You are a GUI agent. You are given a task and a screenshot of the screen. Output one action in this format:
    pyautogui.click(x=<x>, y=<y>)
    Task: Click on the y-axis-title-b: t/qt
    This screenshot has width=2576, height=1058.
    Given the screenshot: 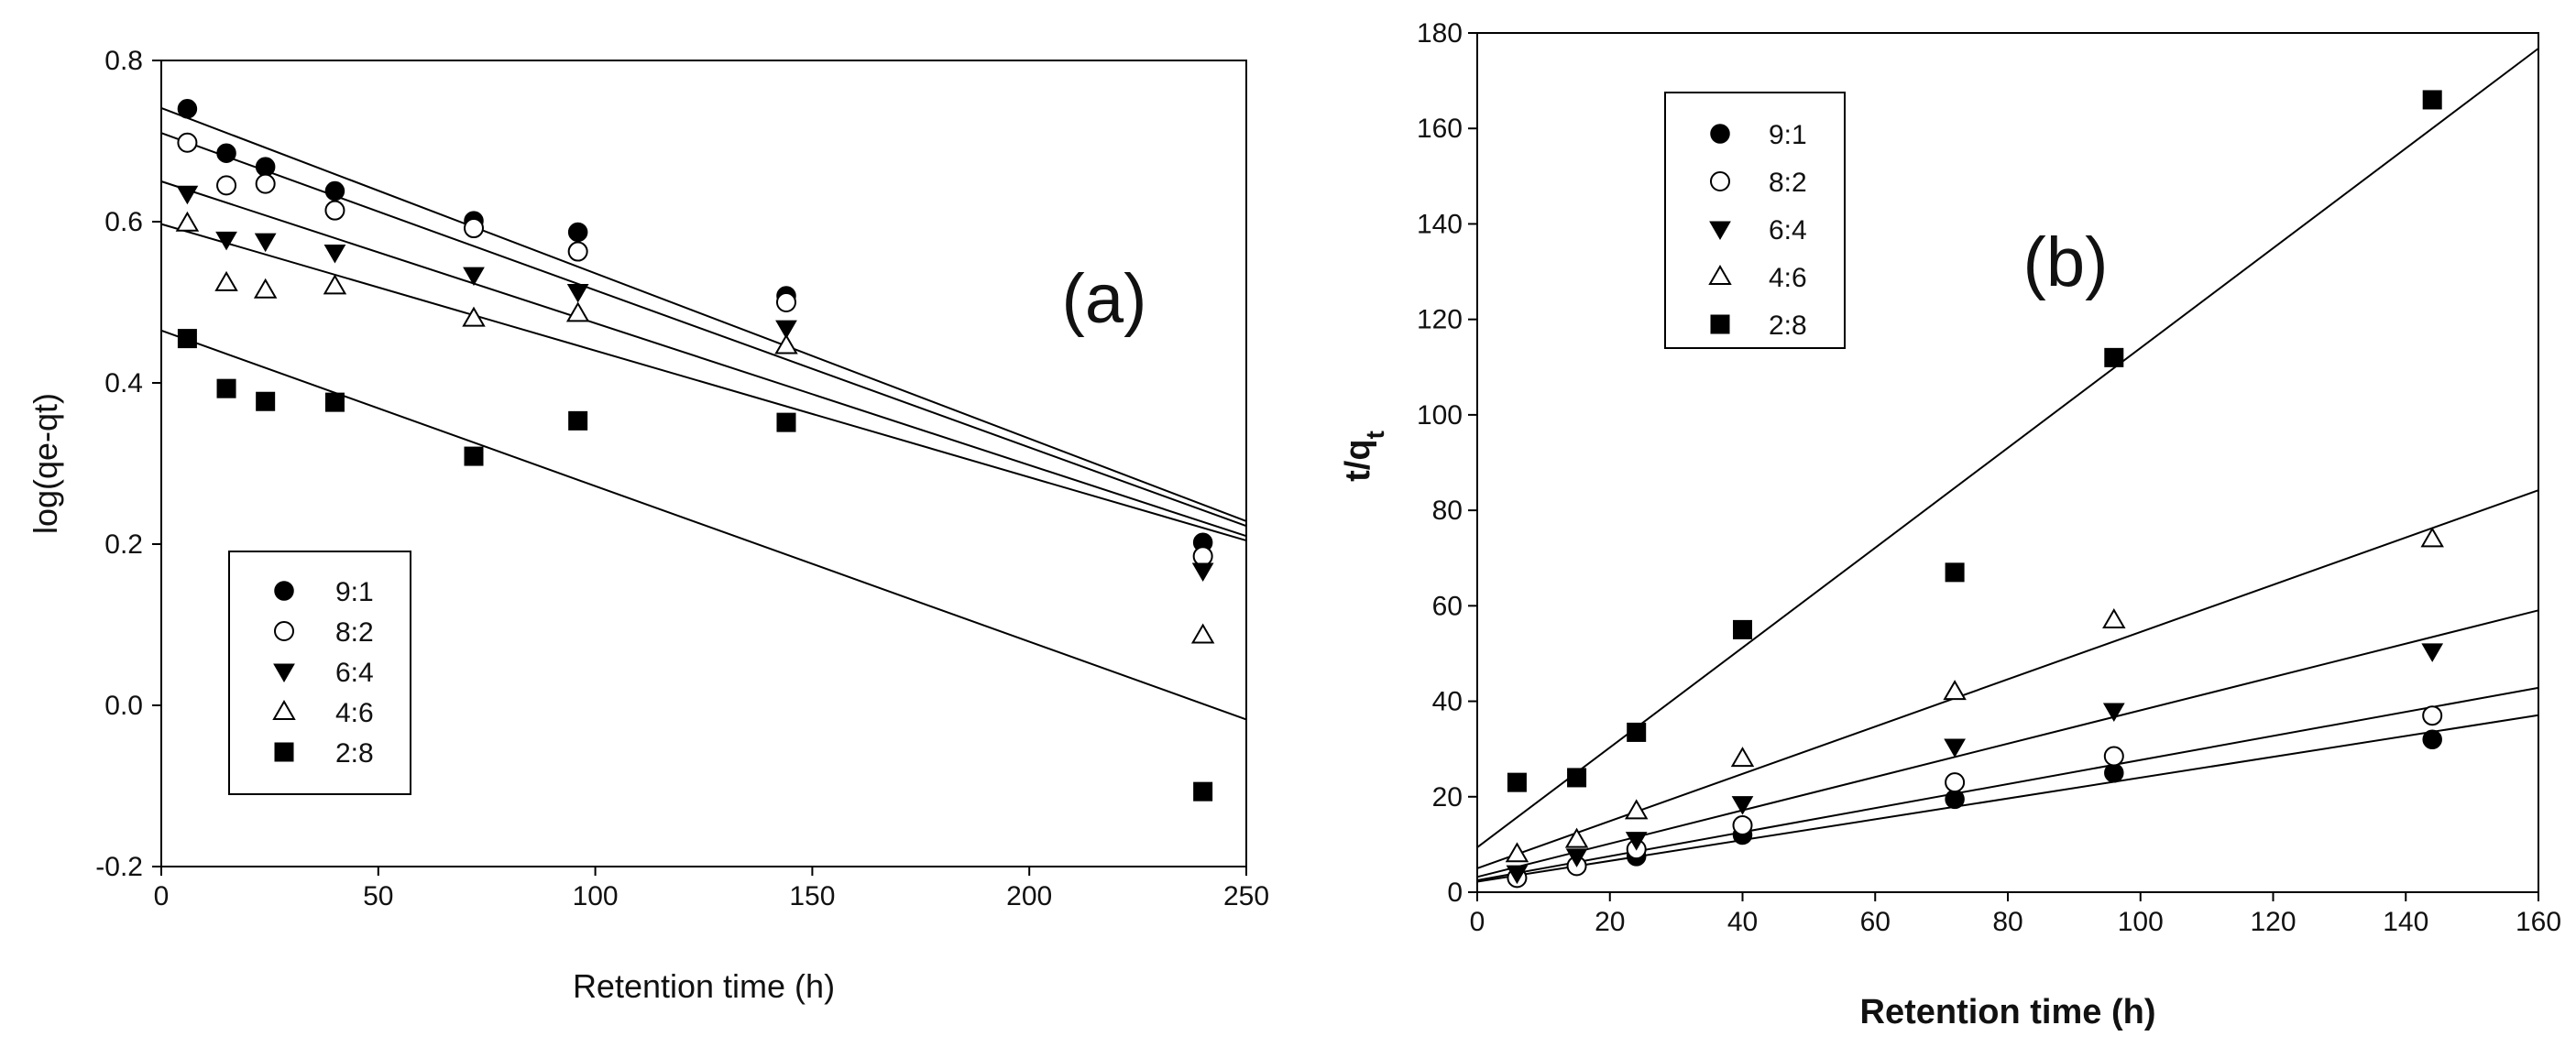 What is the action you would take?
    pyautogui.click(x=1364, y=457)
    